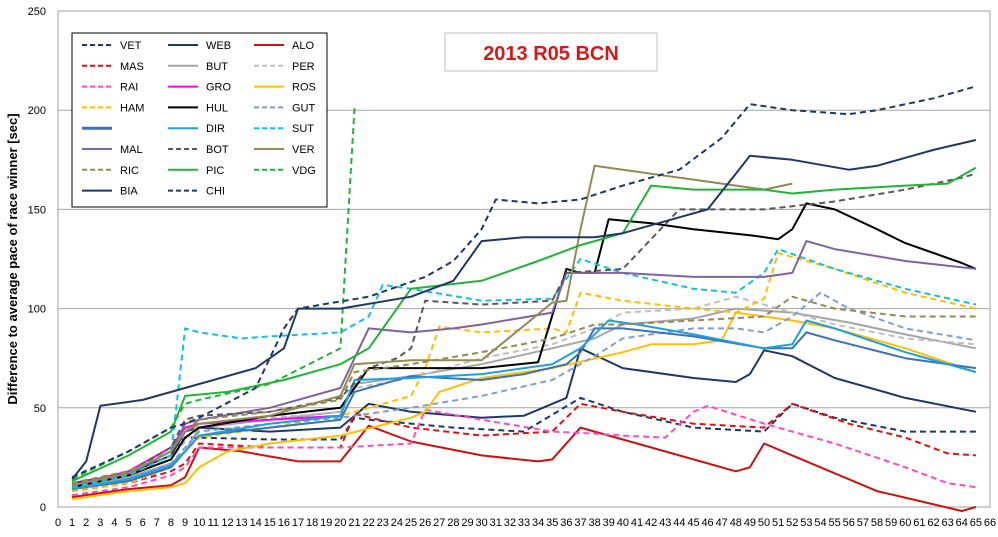  What do you see at coordinates (482, 523) in the screenshot?
I see `x-tick-label: 30` at bounding box center [482, 523].